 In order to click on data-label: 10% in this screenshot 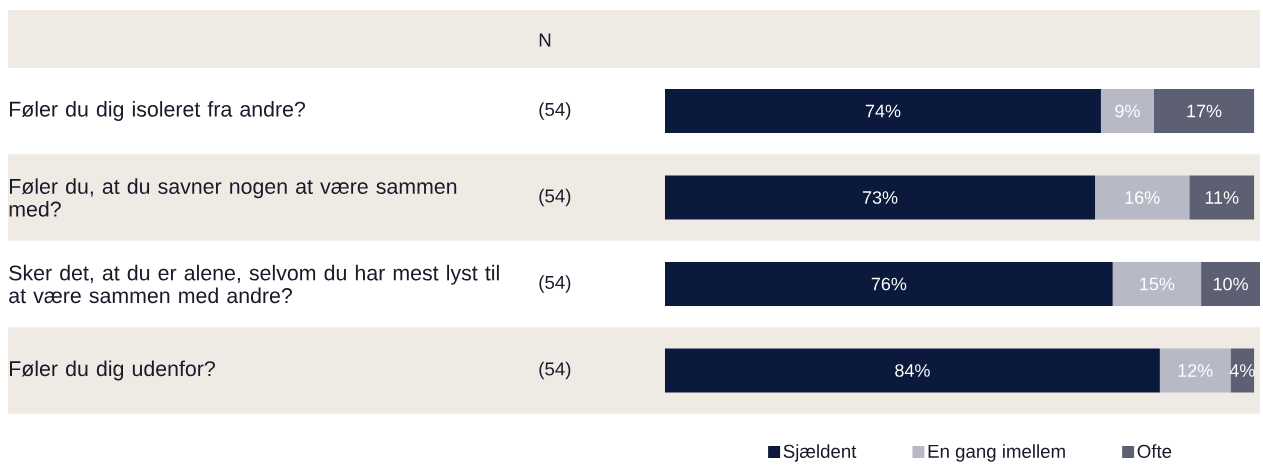, I will do `click(1230, 284)`.